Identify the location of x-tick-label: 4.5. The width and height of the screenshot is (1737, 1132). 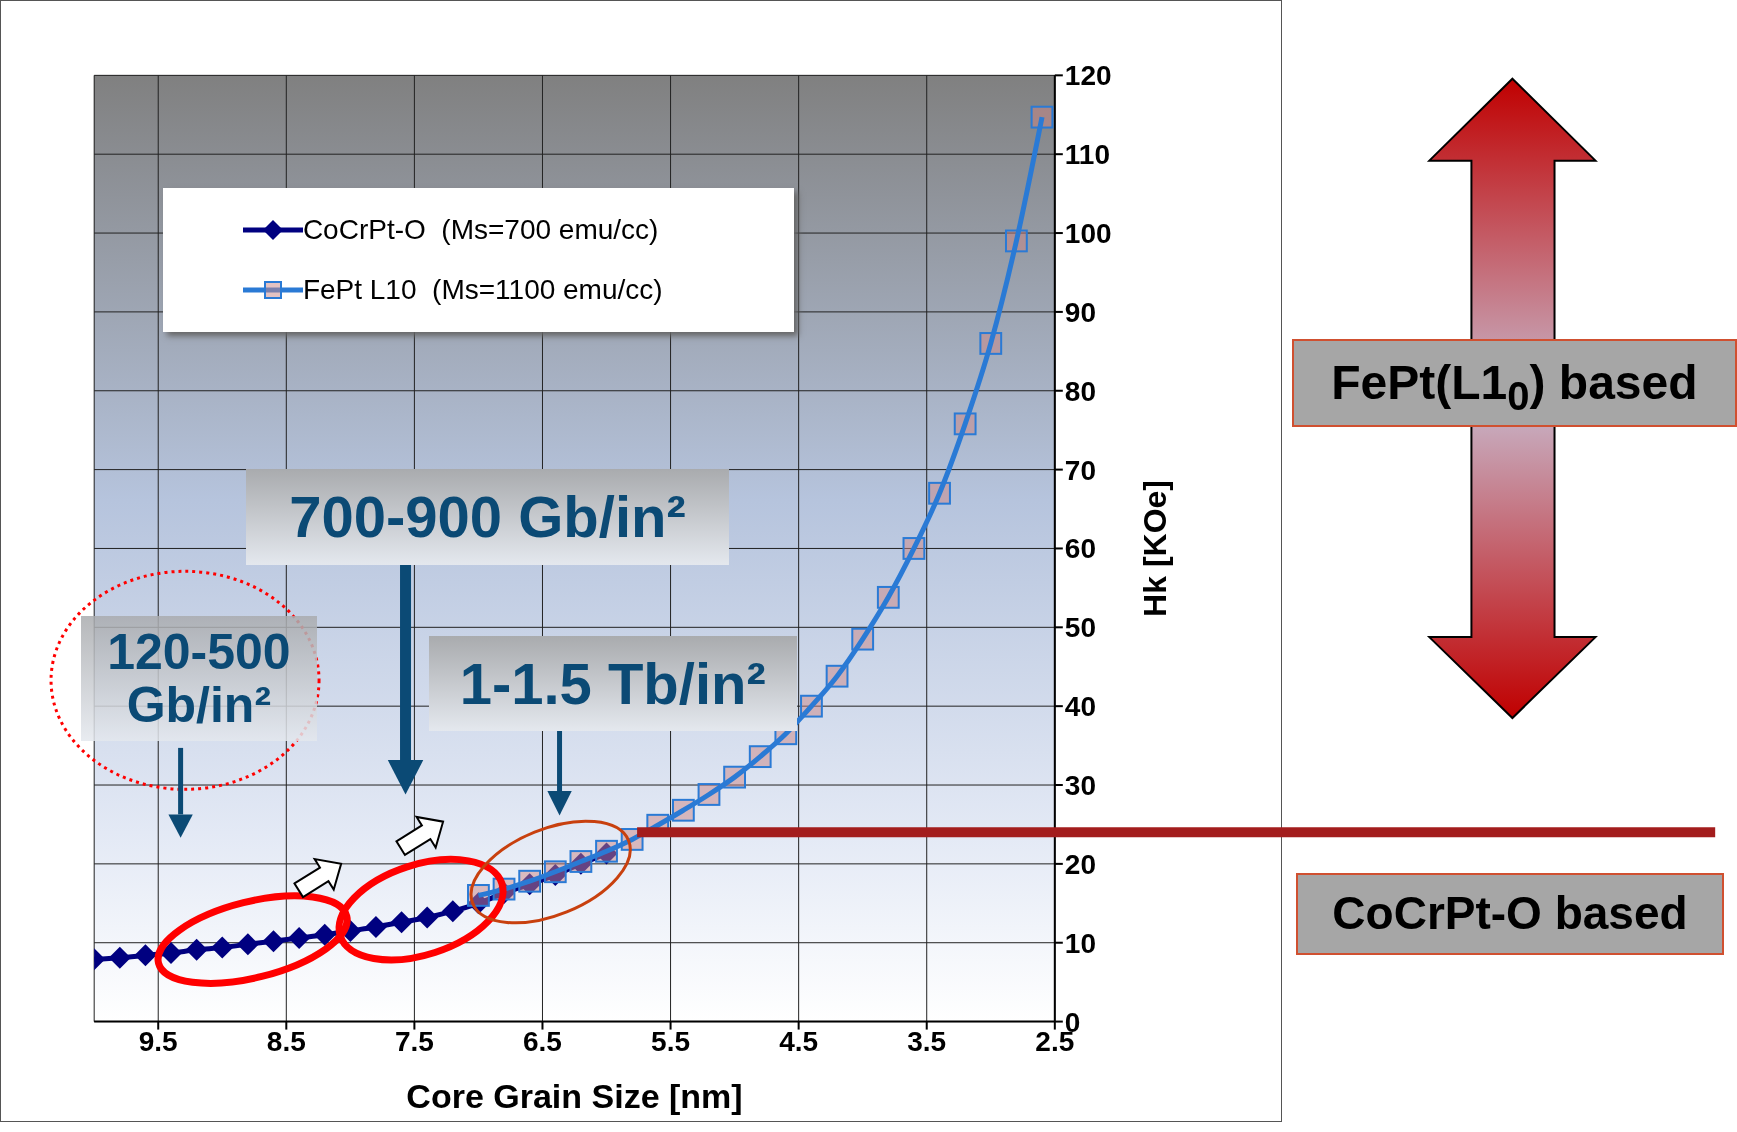
(799, 1042).